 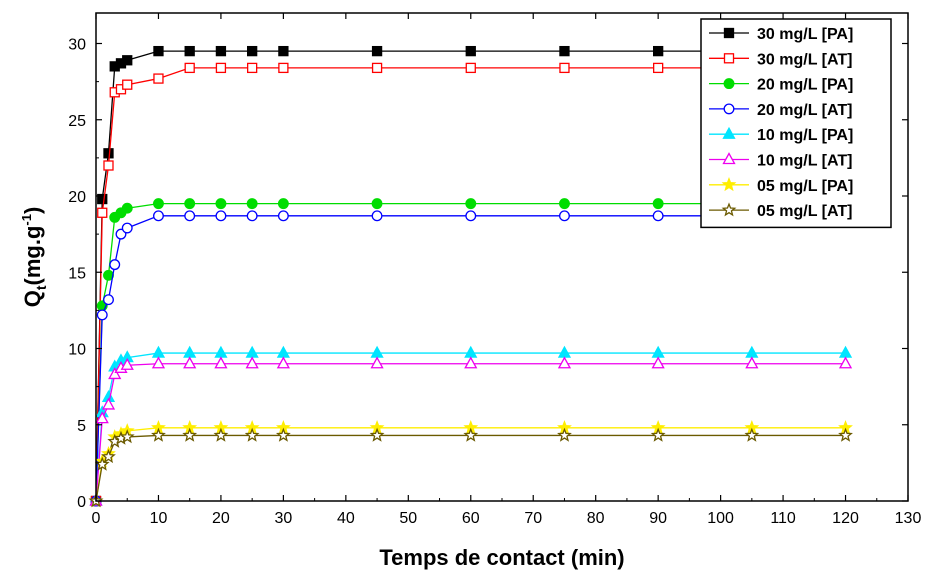 What do you see at coordinates (780, 59) in the screenshot?
I see `legend-entry: 30 mg/L [AT]` at bounding box center [780, 59].